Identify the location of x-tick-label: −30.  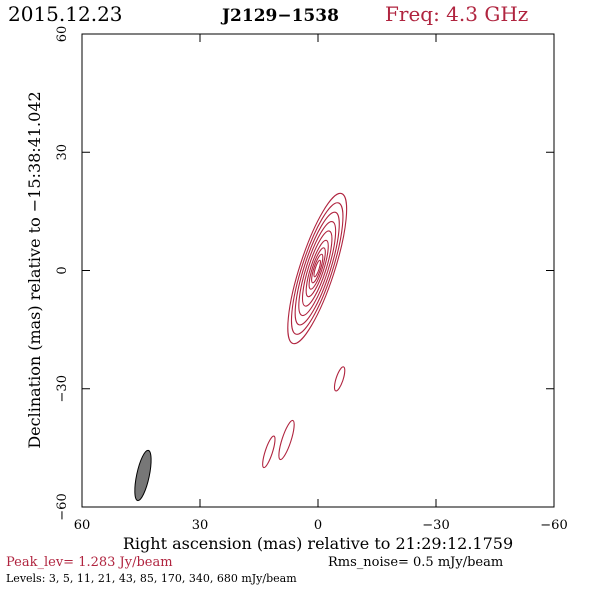
(435, 525).